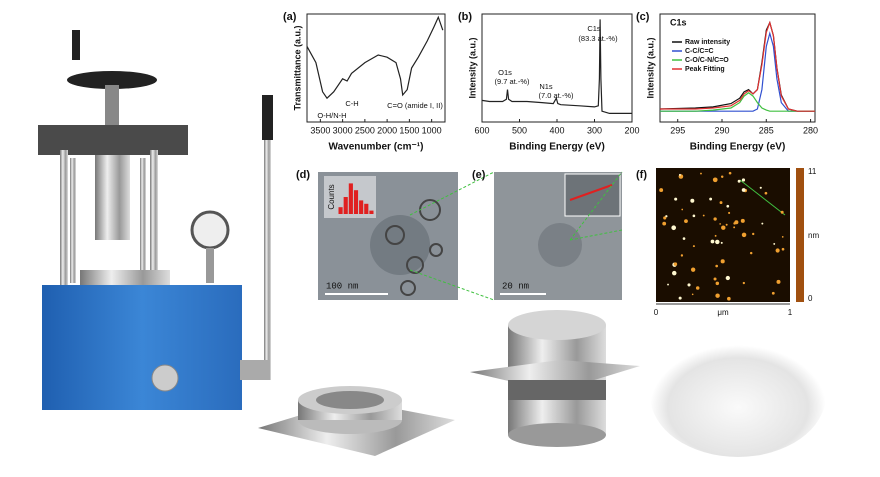 The width and height of the screenshot is (880, 477). What do you see at coordinates (387, 130) in the screenshot?
I see `x-tick-label: 2000` at bounding box center [387, 130].